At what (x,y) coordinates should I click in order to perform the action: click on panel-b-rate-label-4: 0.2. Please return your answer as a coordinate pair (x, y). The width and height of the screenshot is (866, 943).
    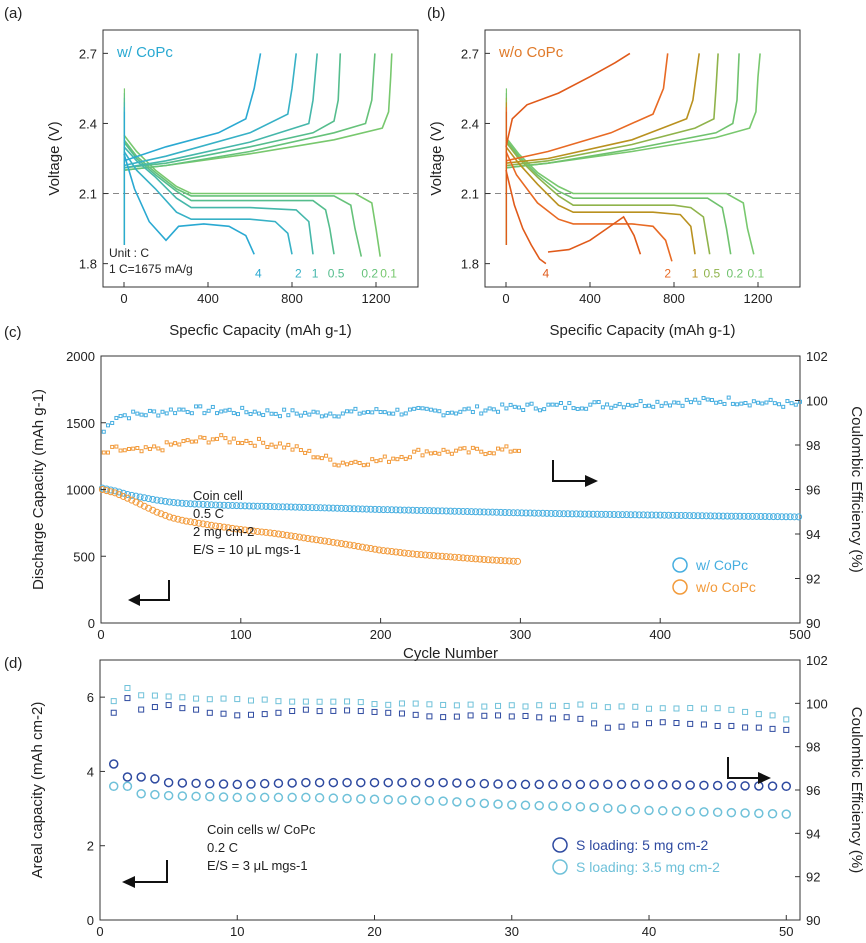
    Looking at the image, I should click on (735, 274).